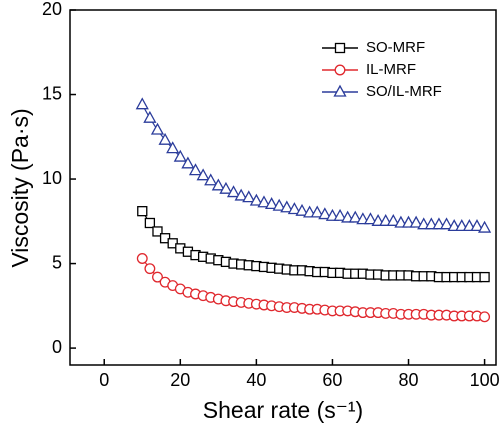 Image resolution: width=500 pixels, height=441 pixels. I want to click on y-tick-label: 10, so click(52, 178).